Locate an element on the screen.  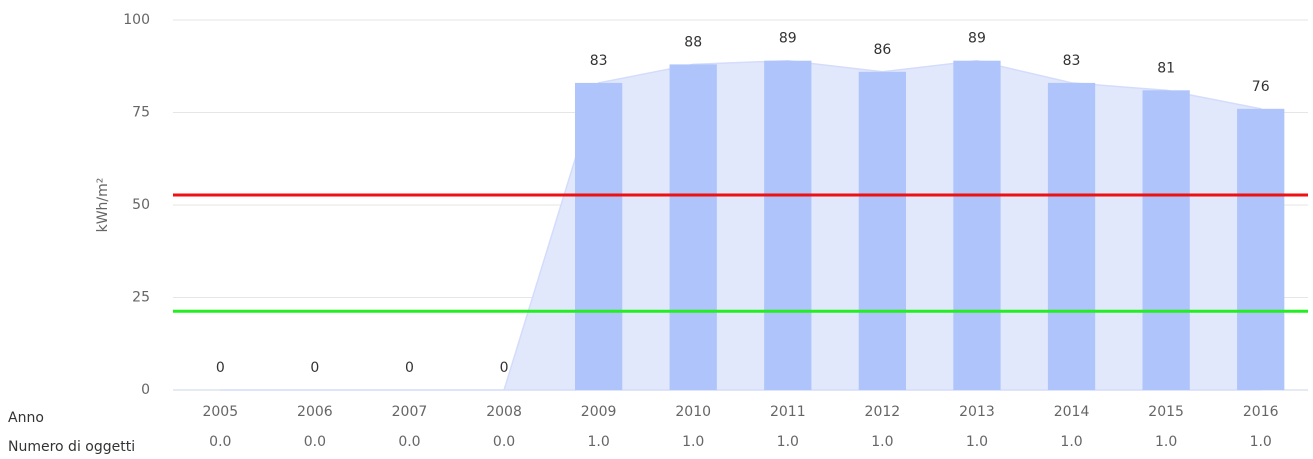
y-tick-label: 50 is located at coordinates (141, 205).